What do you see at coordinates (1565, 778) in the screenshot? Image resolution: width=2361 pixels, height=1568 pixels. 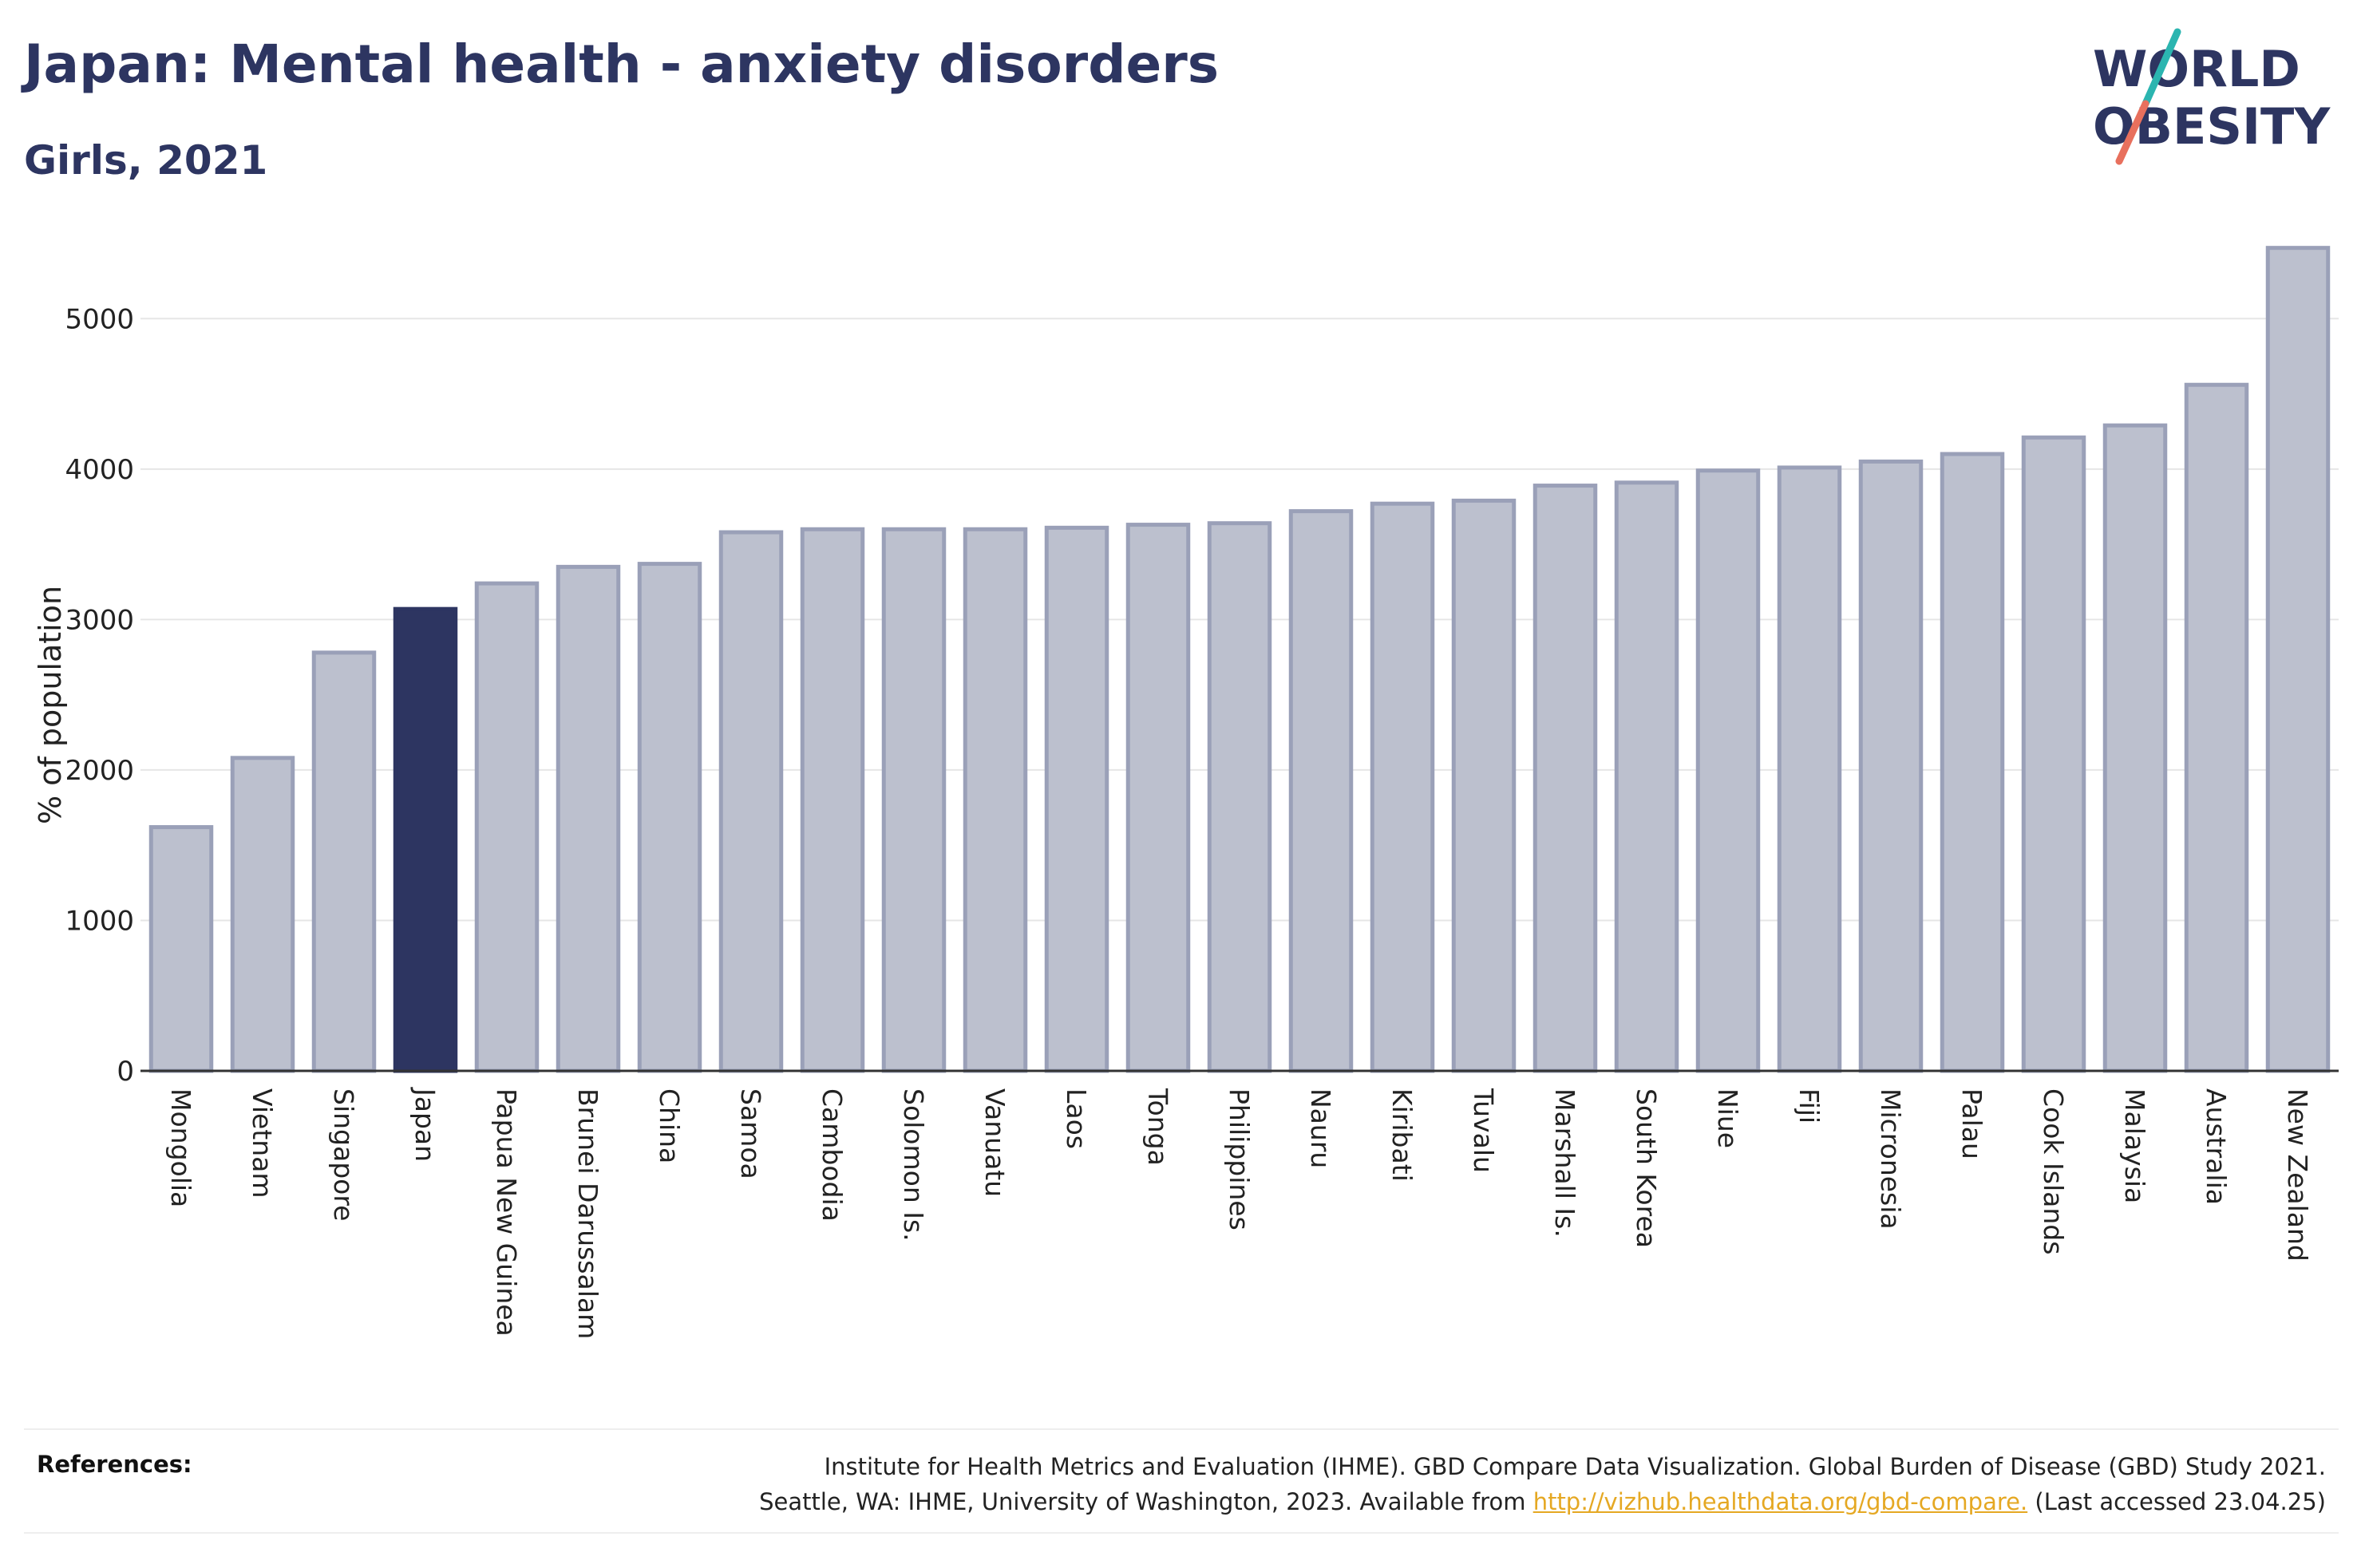 I see `bar-marshall-is` at bounding box center [1565, 778].